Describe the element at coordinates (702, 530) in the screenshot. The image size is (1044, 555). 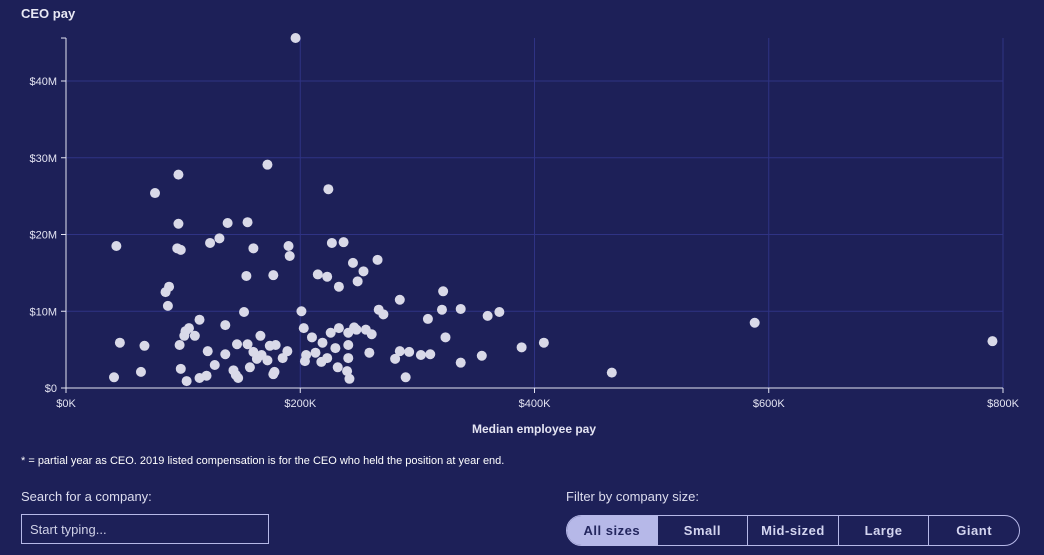
I see `filter-small: Small` at that location.